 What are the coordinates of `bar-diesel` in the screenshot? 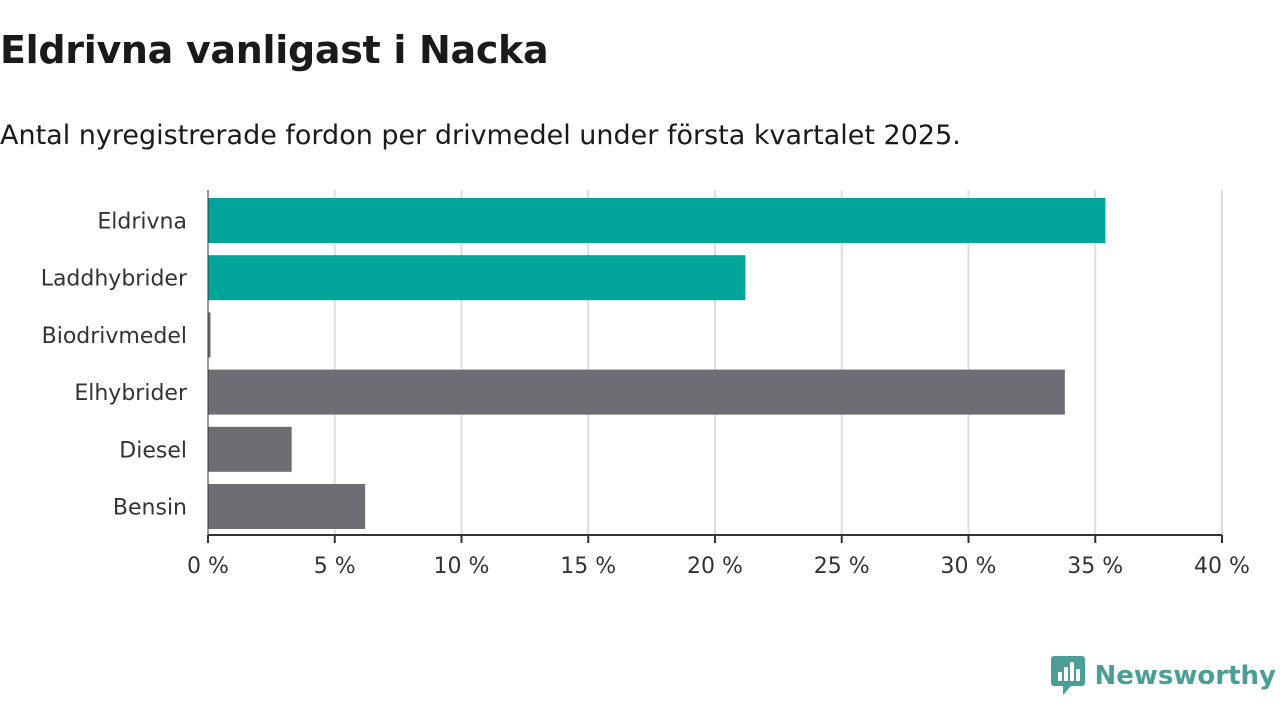 It's located at (250, 449).